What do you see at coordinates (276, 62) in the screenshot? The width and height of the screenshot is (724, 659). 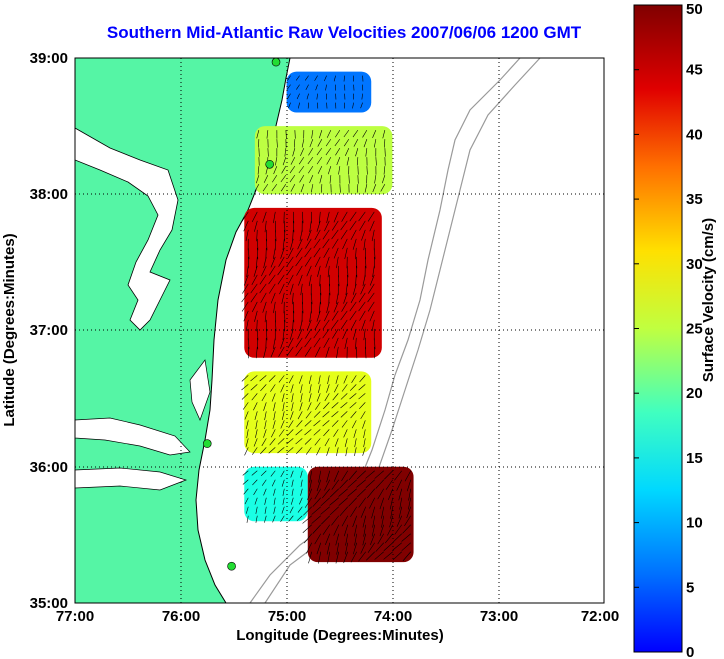 I see `station-marker` at bounding box center [276, 62].